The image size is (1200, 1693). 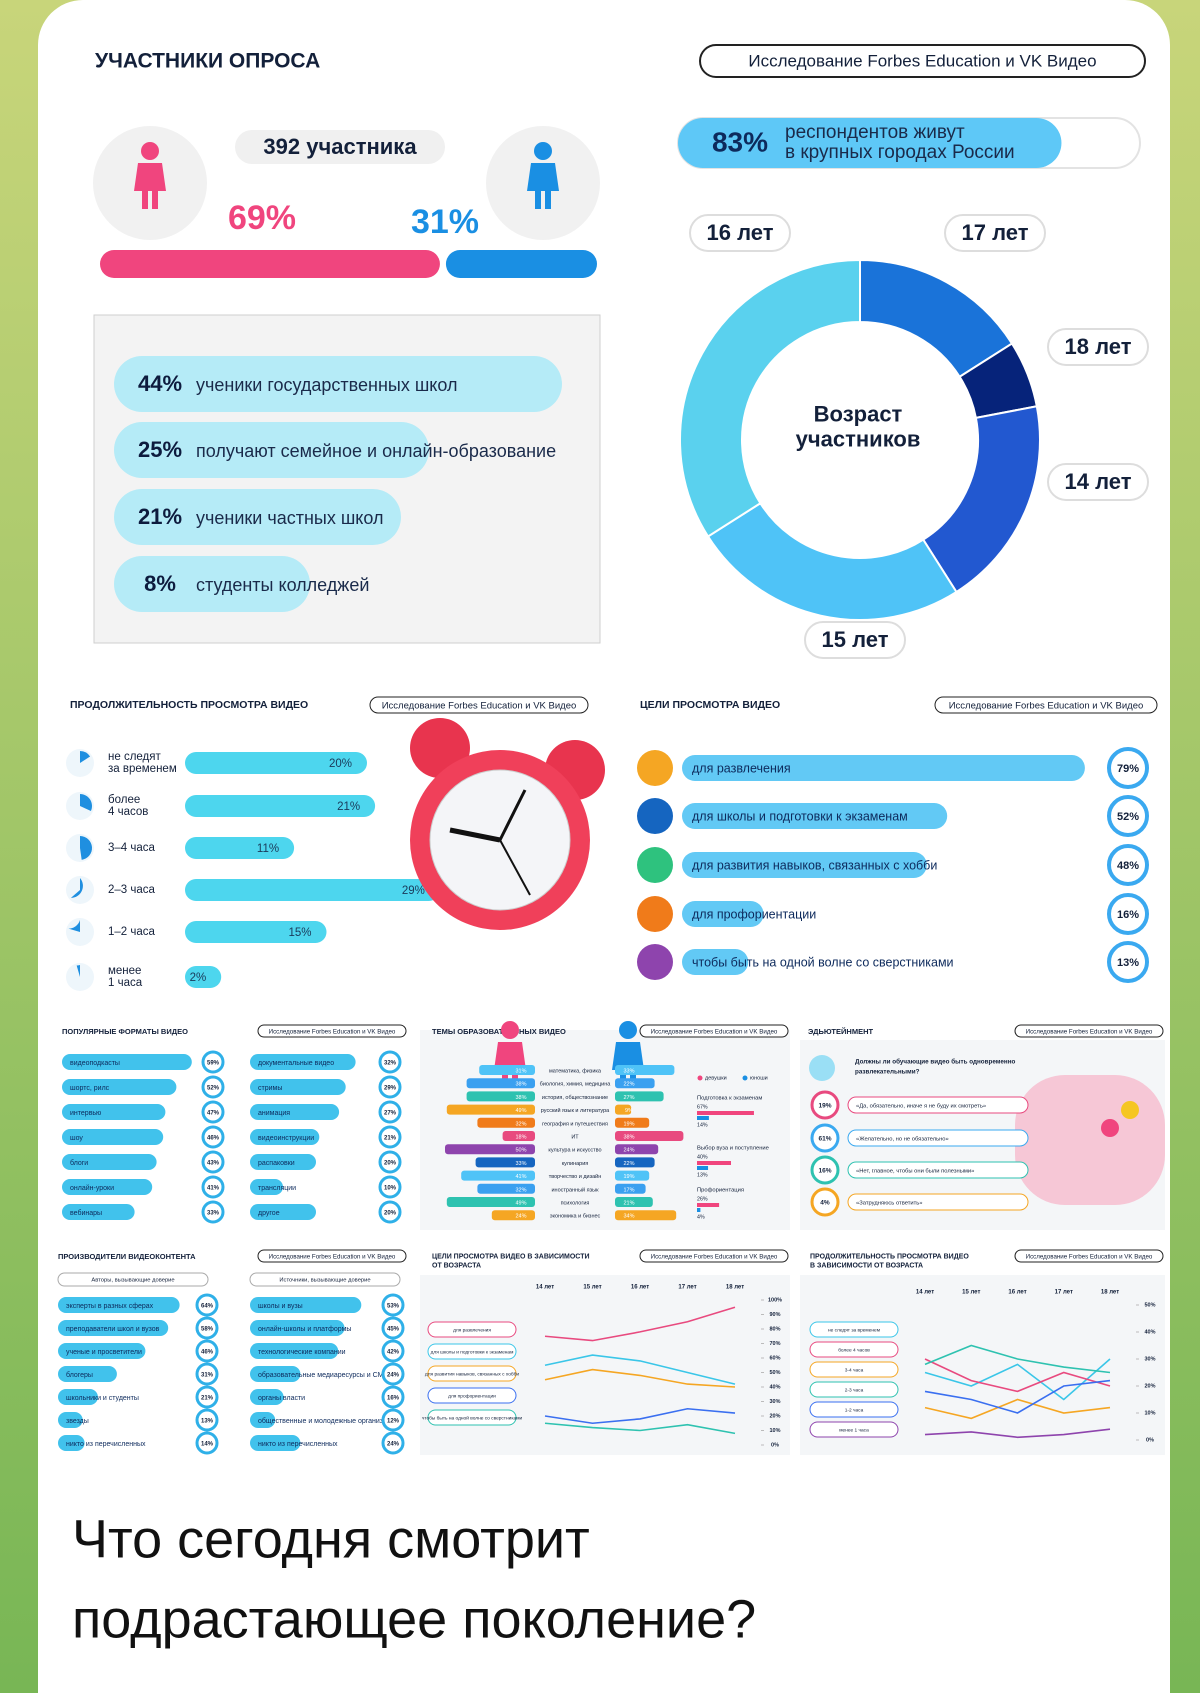 What do you see at coordinates (132, 848) in the screenshot?
I see `label: 3–4 часа` at bounding box center [132, 848].